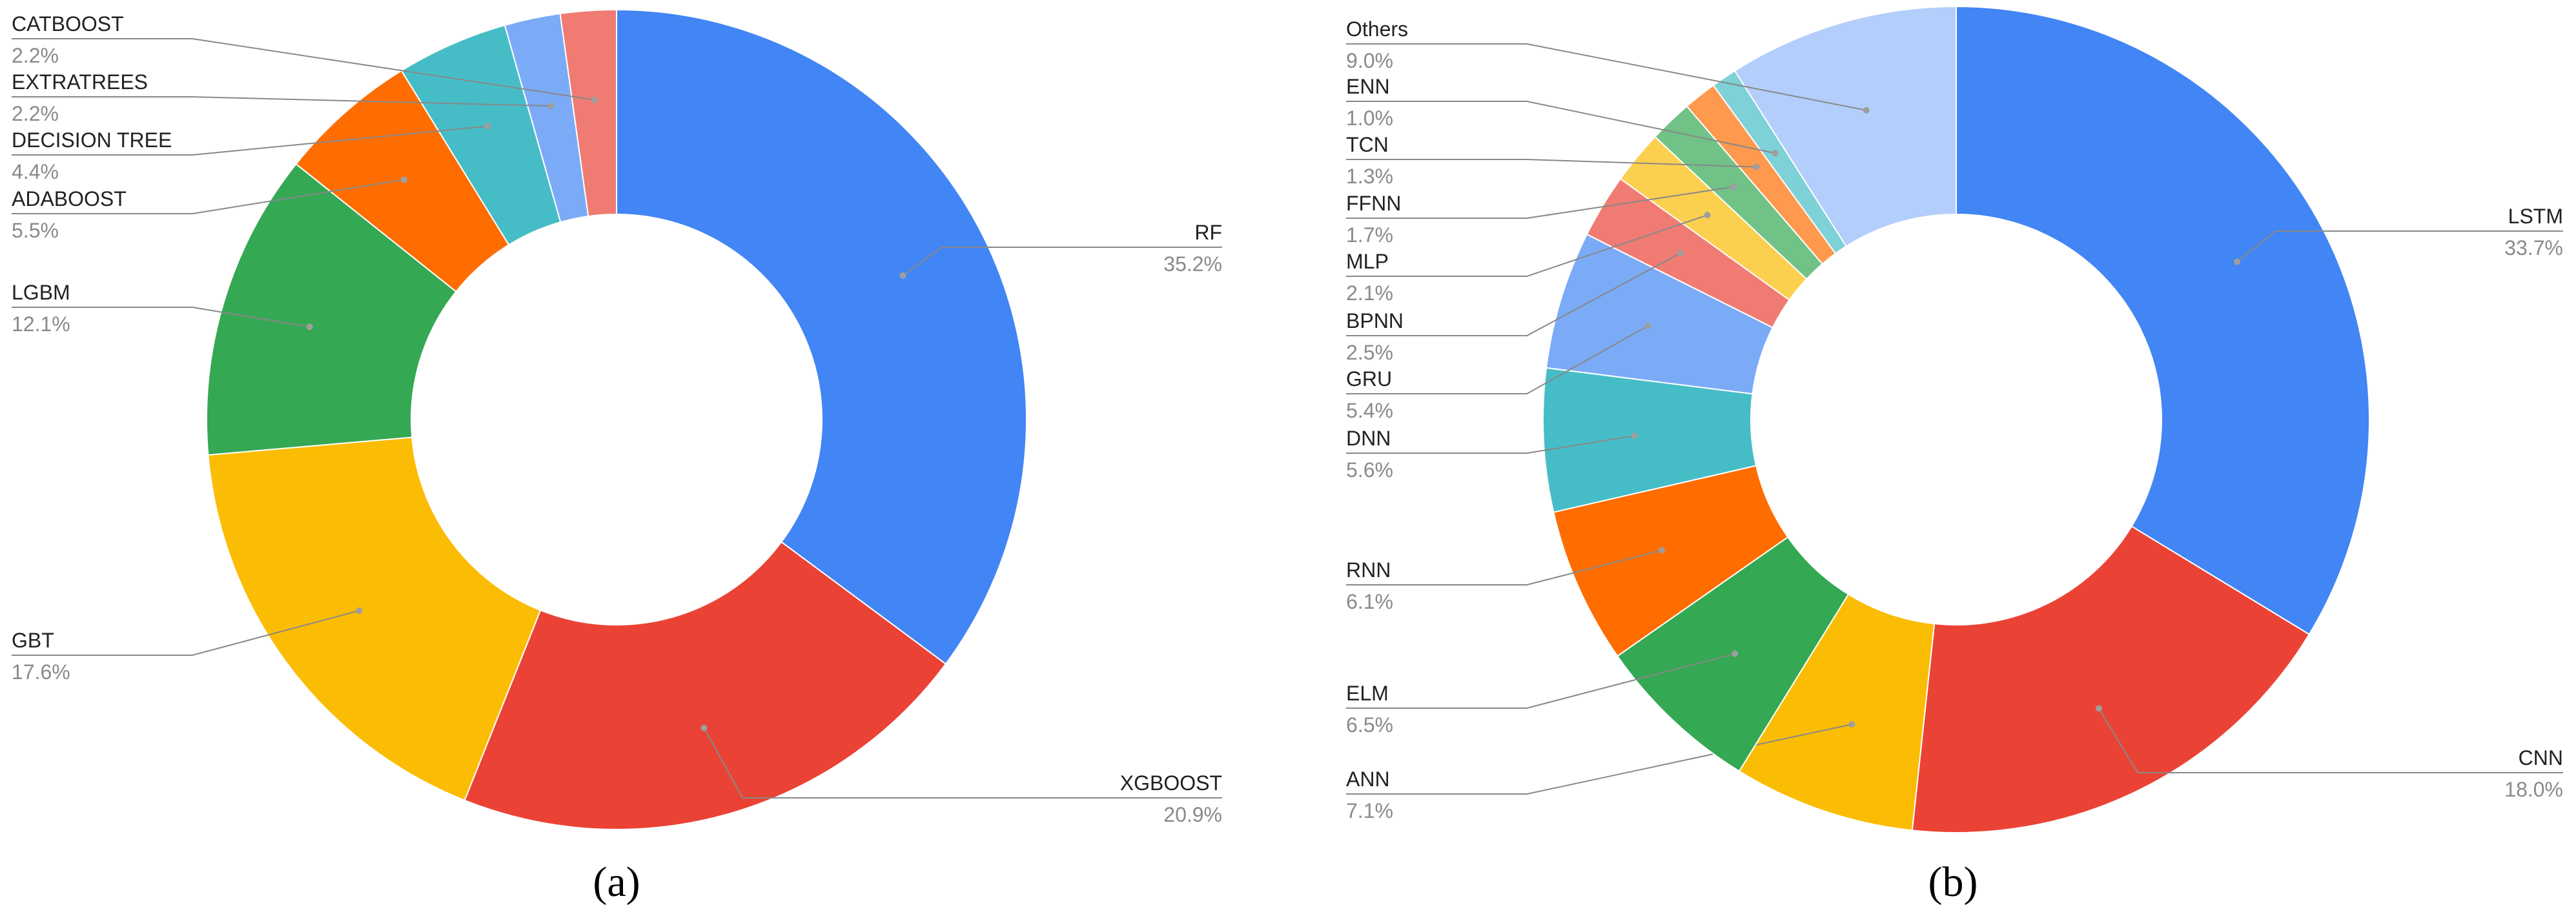 The image size is (2576, 916). I want to click on leader-line-elm, so click(1540, 681).